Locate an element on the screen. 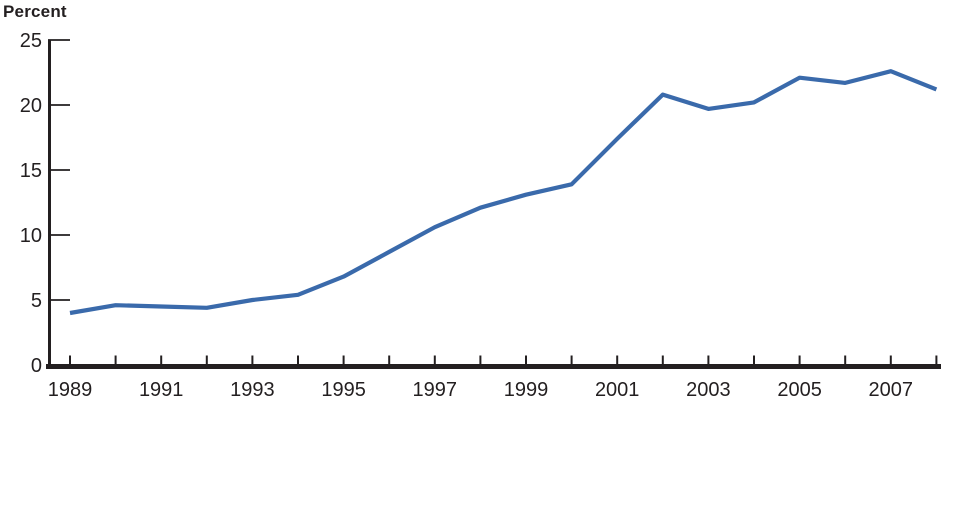  y-tick-label: 20 is located at coordinates (31, 106).